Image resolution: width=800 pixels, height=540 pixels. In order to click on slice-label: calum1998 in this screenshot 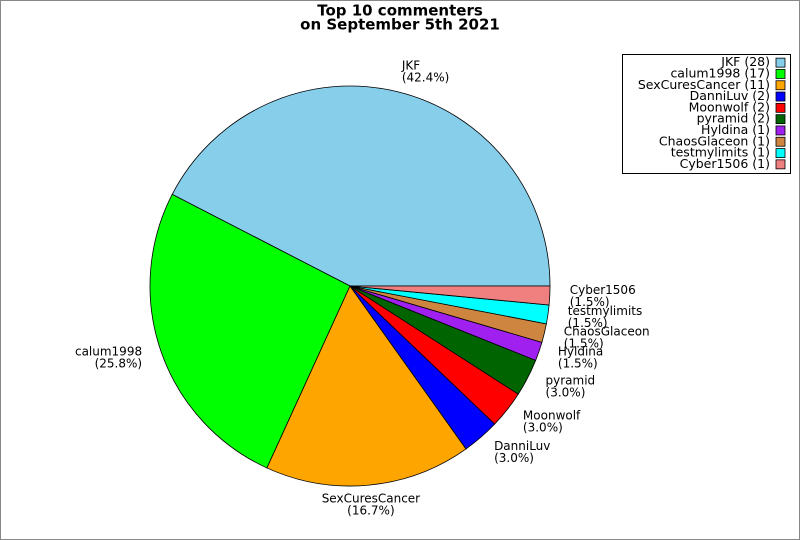, I will do `click(108, 351)`.